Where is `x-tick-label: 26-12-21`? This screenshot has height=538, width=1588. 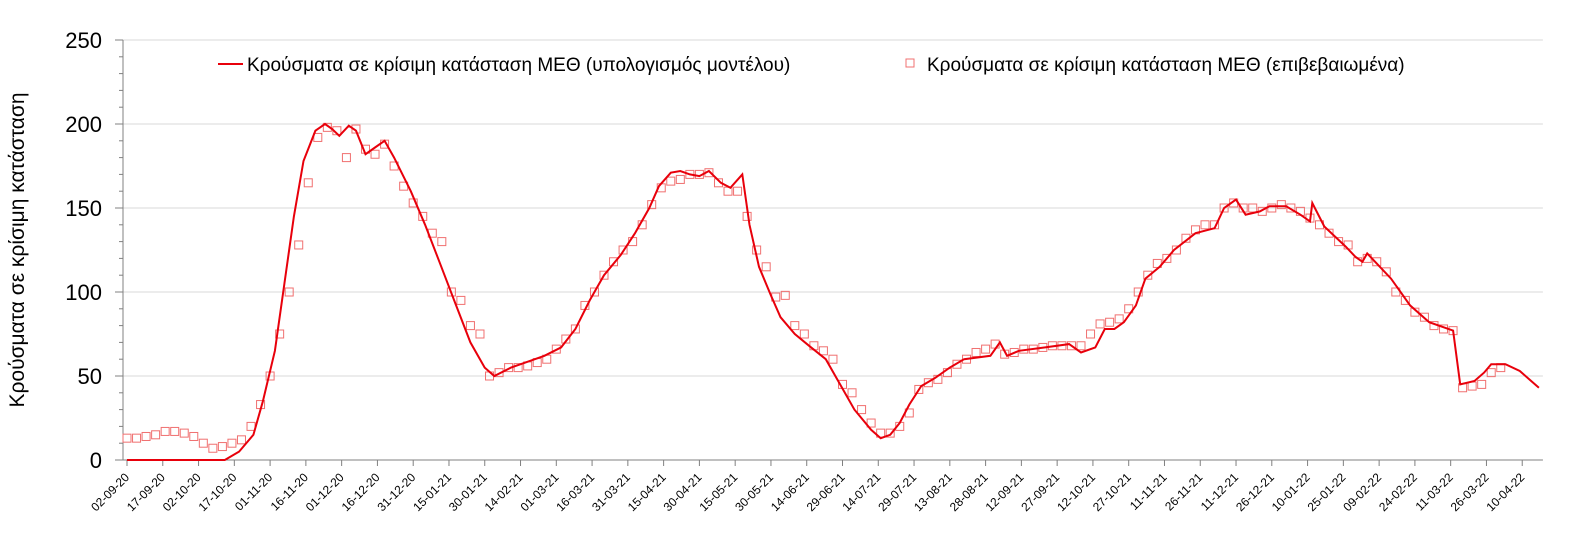 x-tick-label: 26-12-21 is located at coordinates (1255, 492).